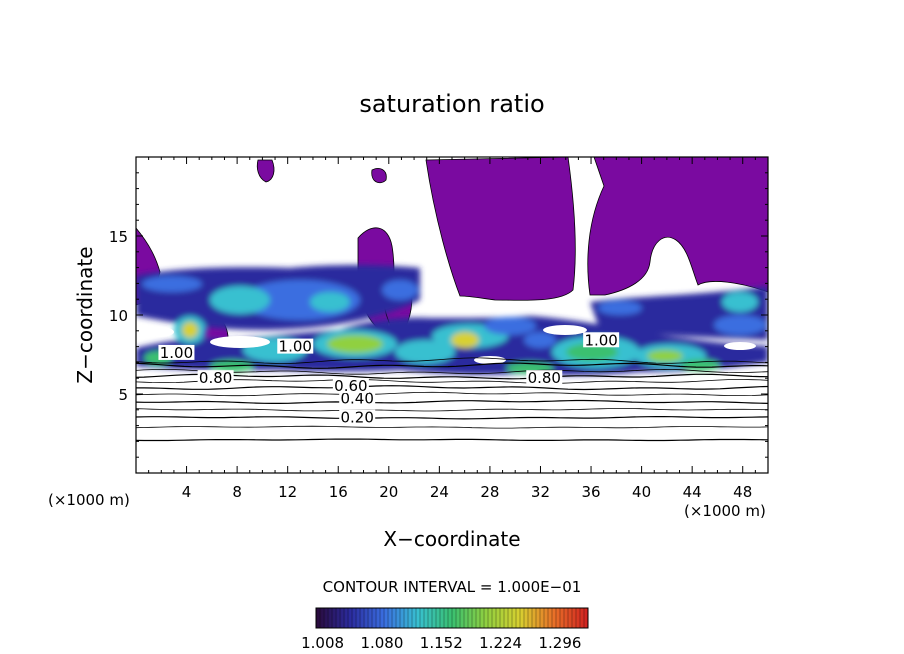  I want to click on contour-label-3: 0.80, so click(215, 378).